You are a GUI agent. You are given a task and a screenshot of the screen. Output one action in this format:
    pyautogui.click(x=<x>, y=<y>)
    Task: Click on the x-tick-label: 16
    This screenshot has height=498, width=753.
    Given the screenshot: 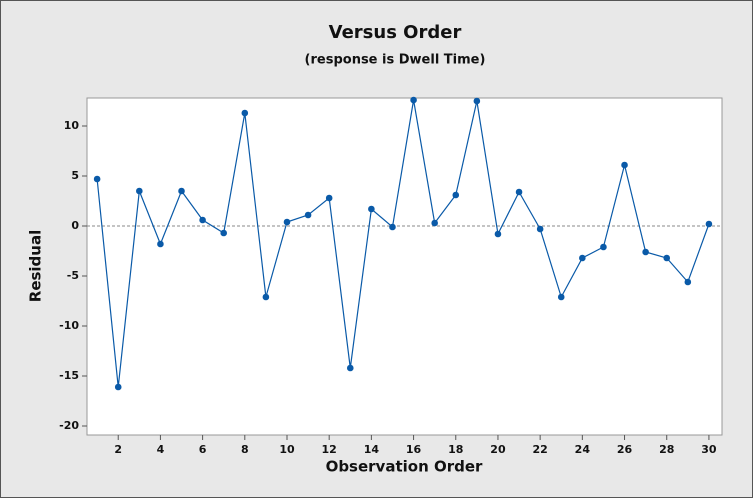 What is the action you would take?
    pyautogui.click(x=414, y=449)
    